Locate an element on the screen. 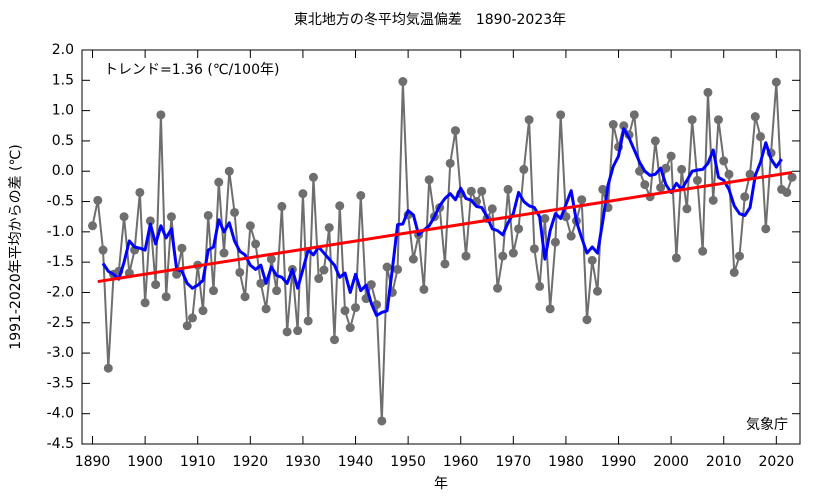 This screenshot has height=498, width=833. y-tick-label: 2.0 is located at coordinates (63, 50).